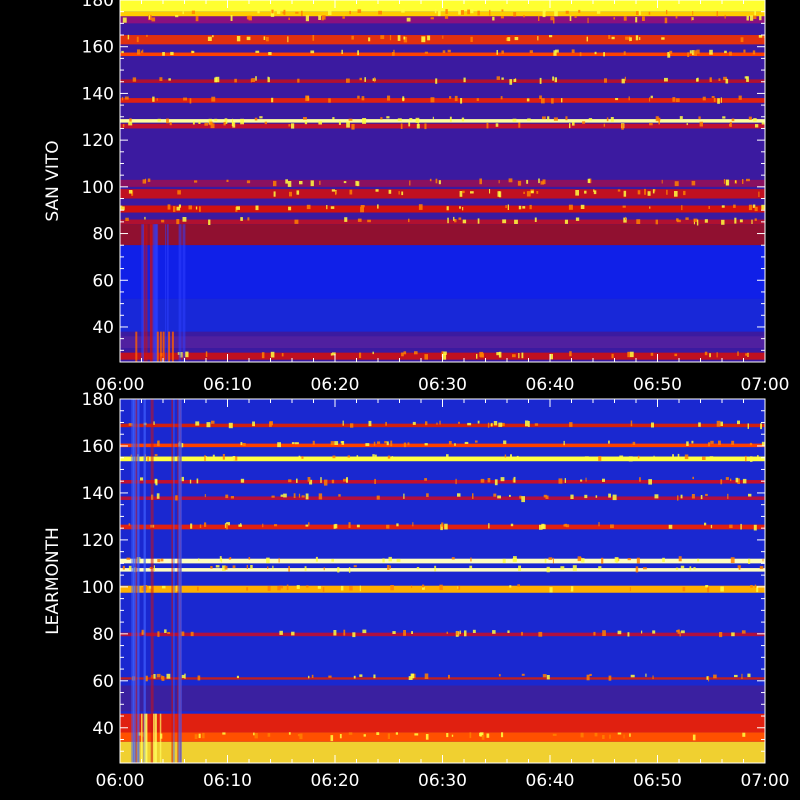  What do you see at coordinates (765, 385) in the screenshot?
I see `x-tick-label: 07:00` at bounding box center [765, 385].